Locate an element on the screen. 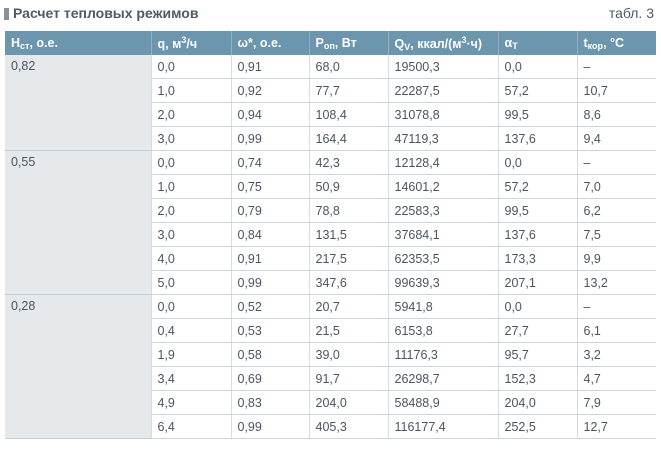 This screenshot has height=455, width=661. table-cell: 12128,4 is located at coordinates (442, 162).